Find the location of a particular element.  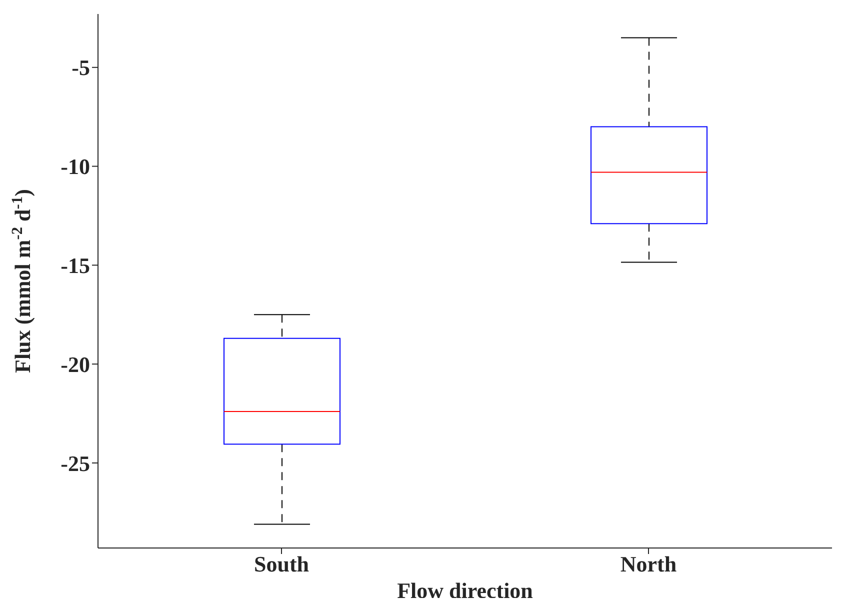

y-tick-label: -10 is located at coordinates (75, 167).